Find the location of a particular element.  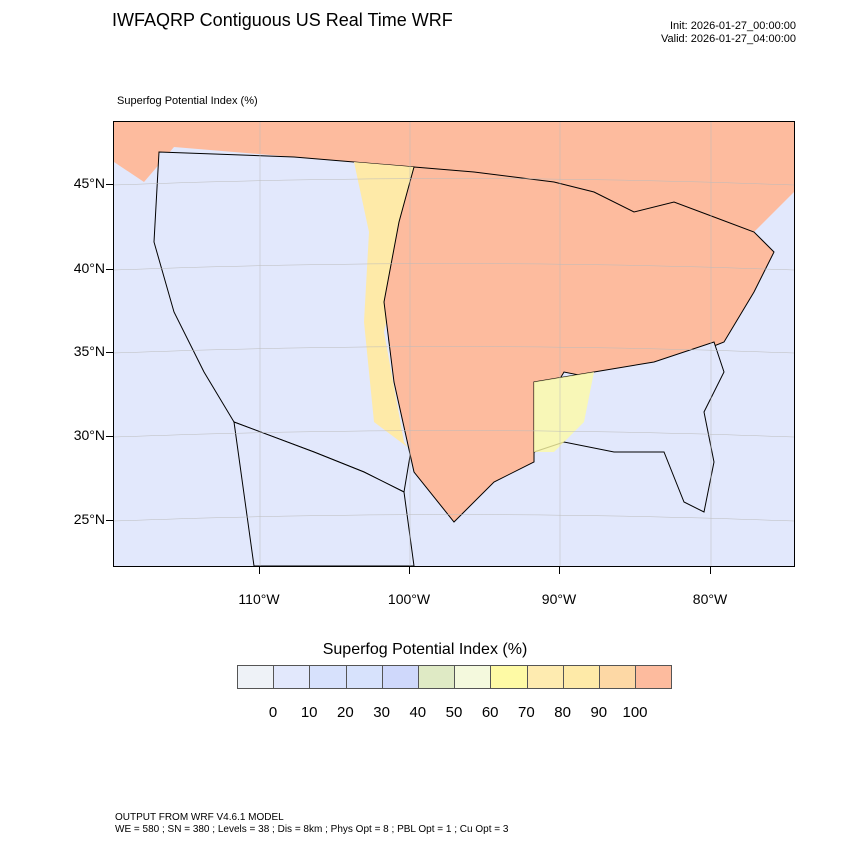

lon-label: 90°W is located at coordinates (559, 599).